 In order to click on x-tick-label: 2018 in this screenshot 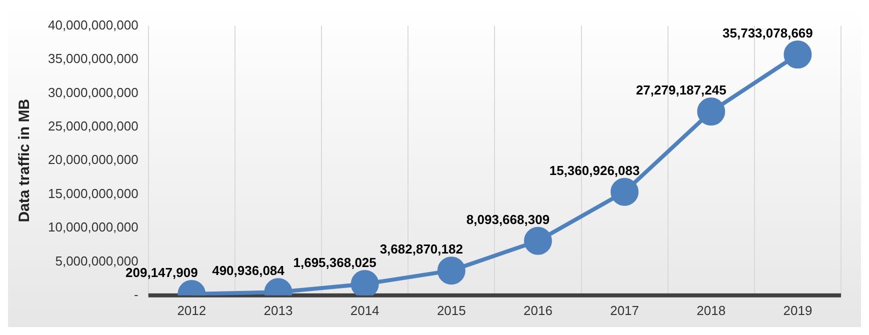, I will do `click(711, 310)`.